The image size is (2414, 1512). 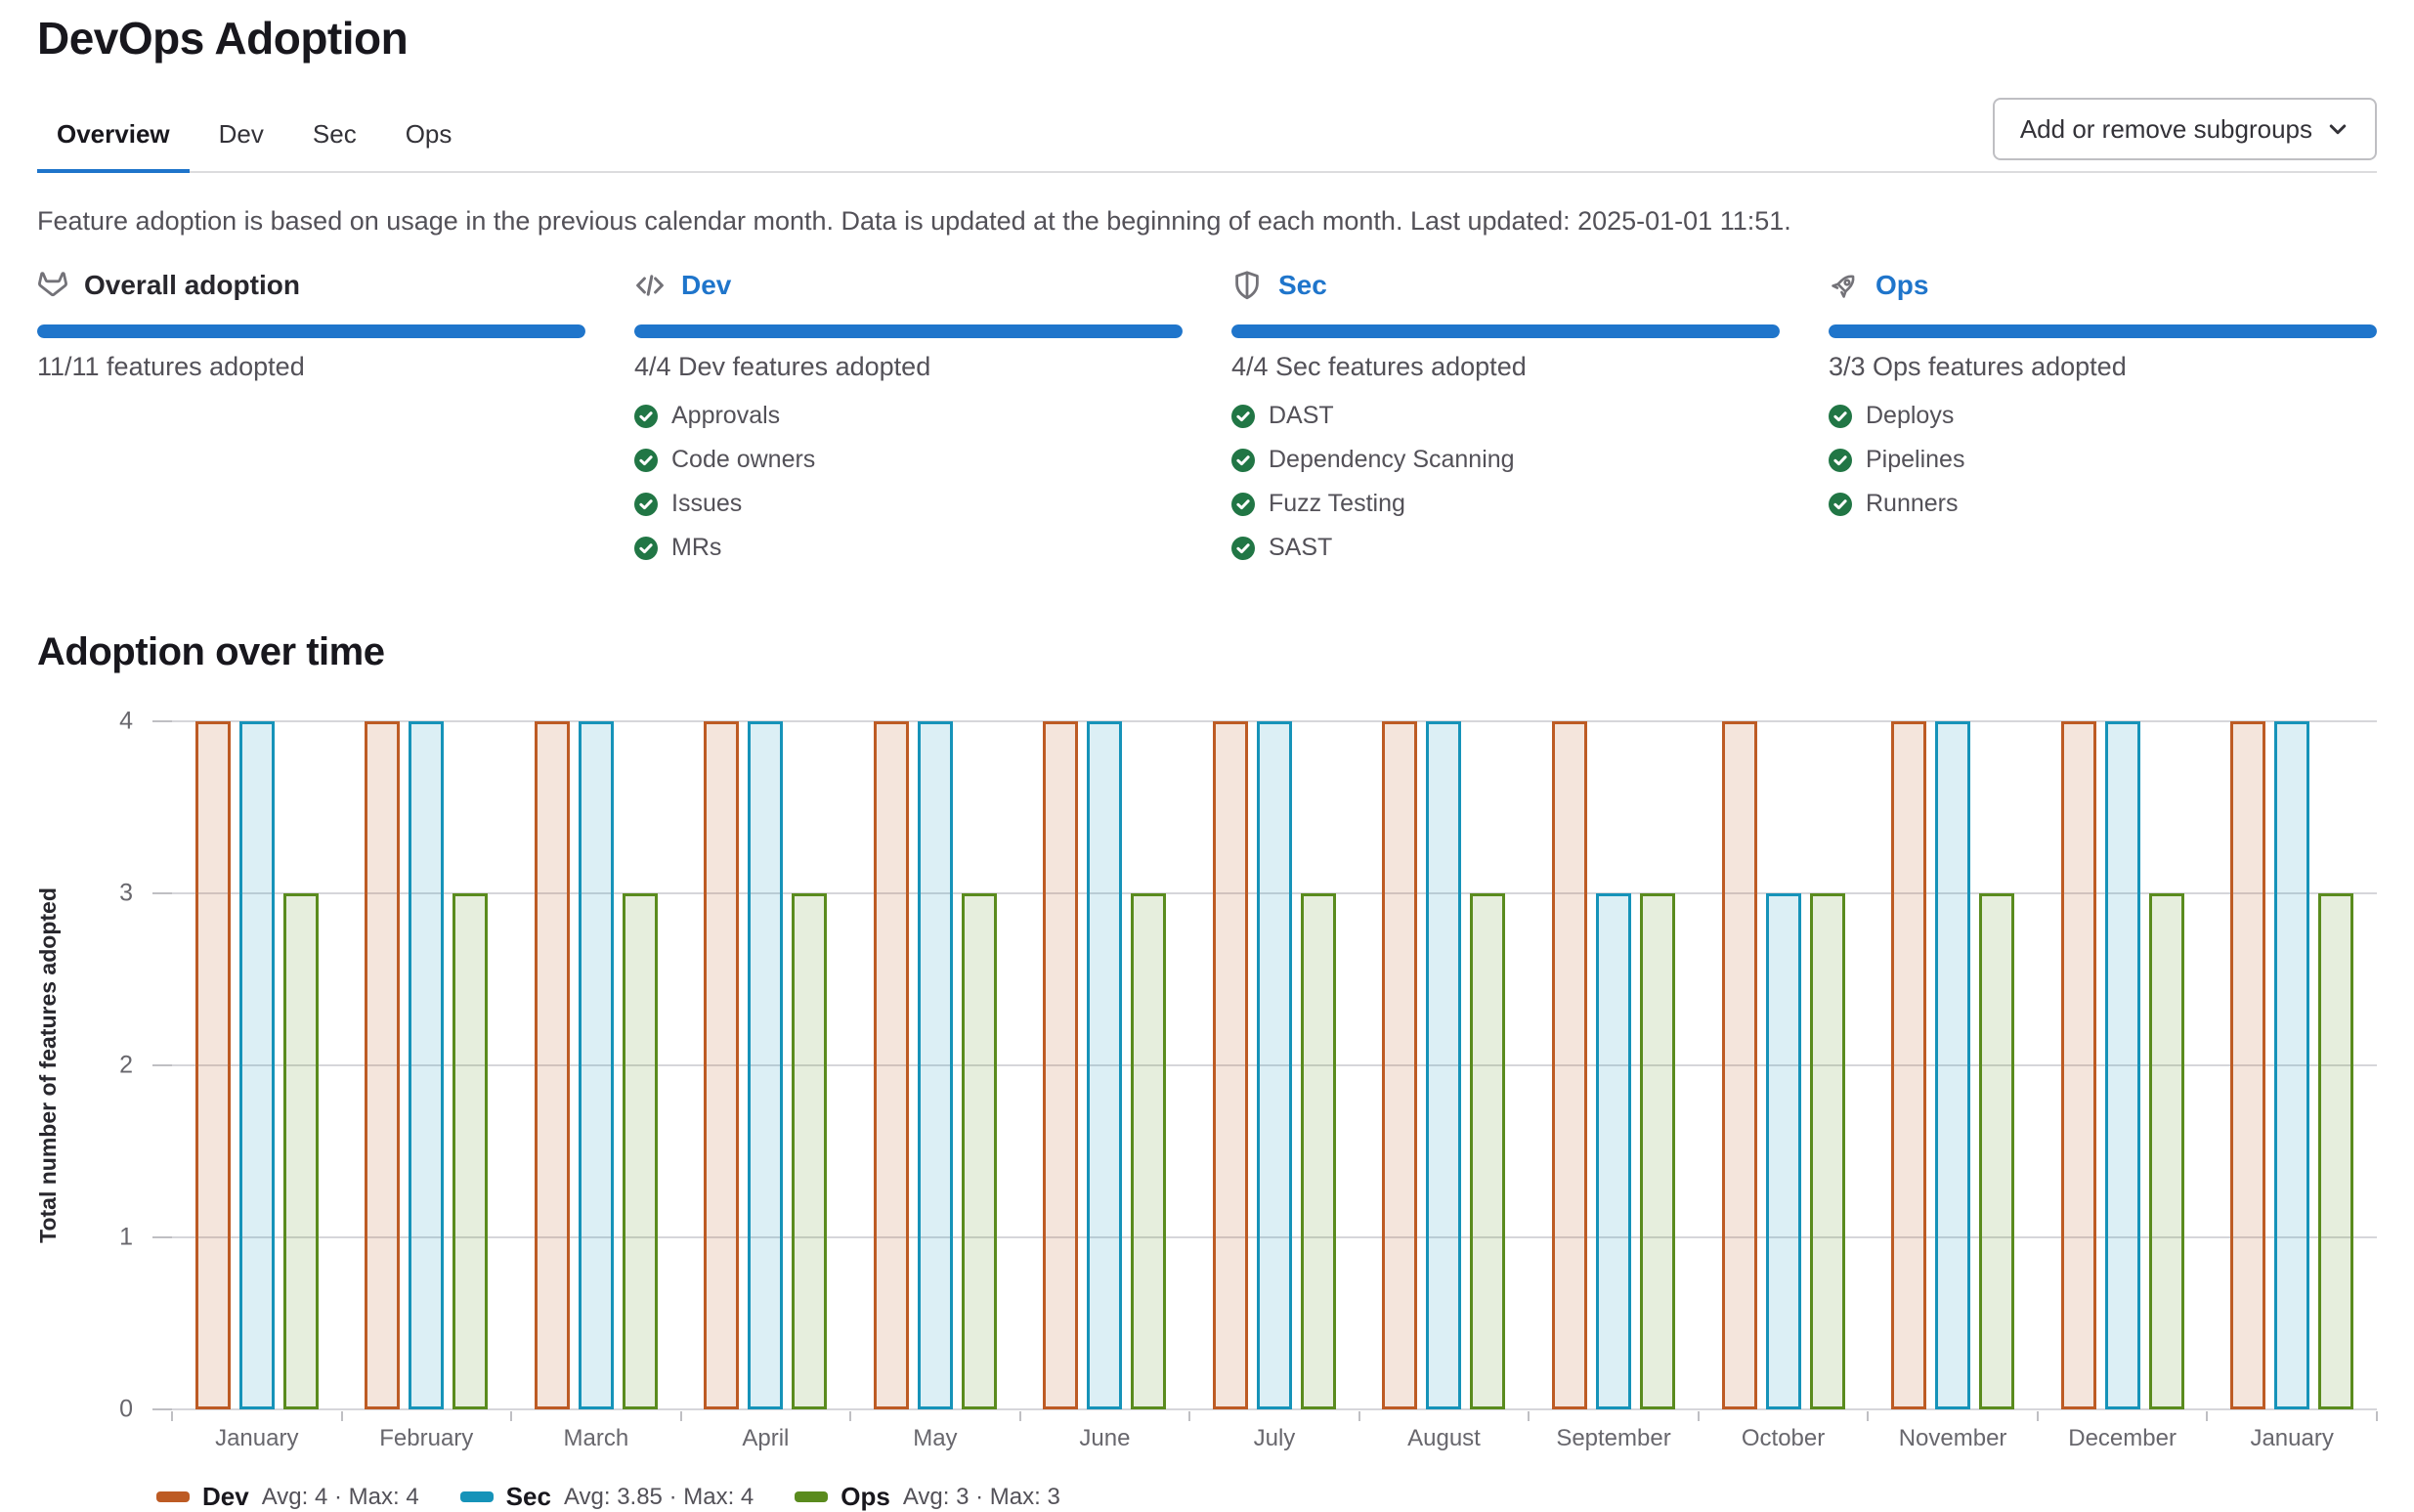 I want to click on bar-dev-march, so click(x=552, y=1065).